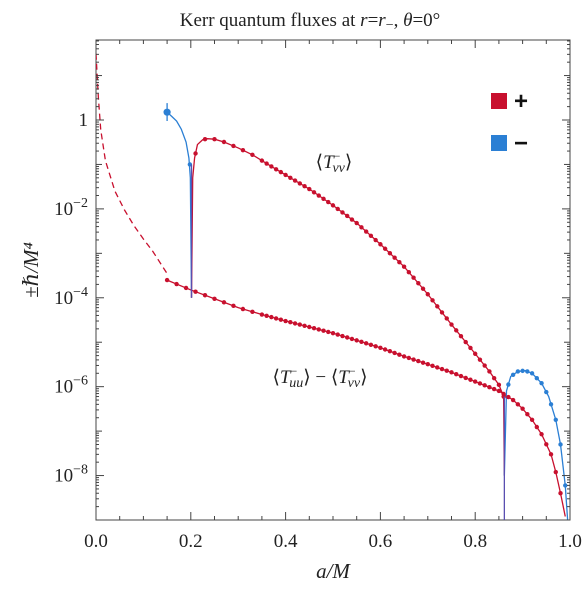 The image size is (586, 591). What do you see at coordinates (96, 541) in the screenshot?
I see `x-tick-label: 0.0` at bounding box center [96, 541].